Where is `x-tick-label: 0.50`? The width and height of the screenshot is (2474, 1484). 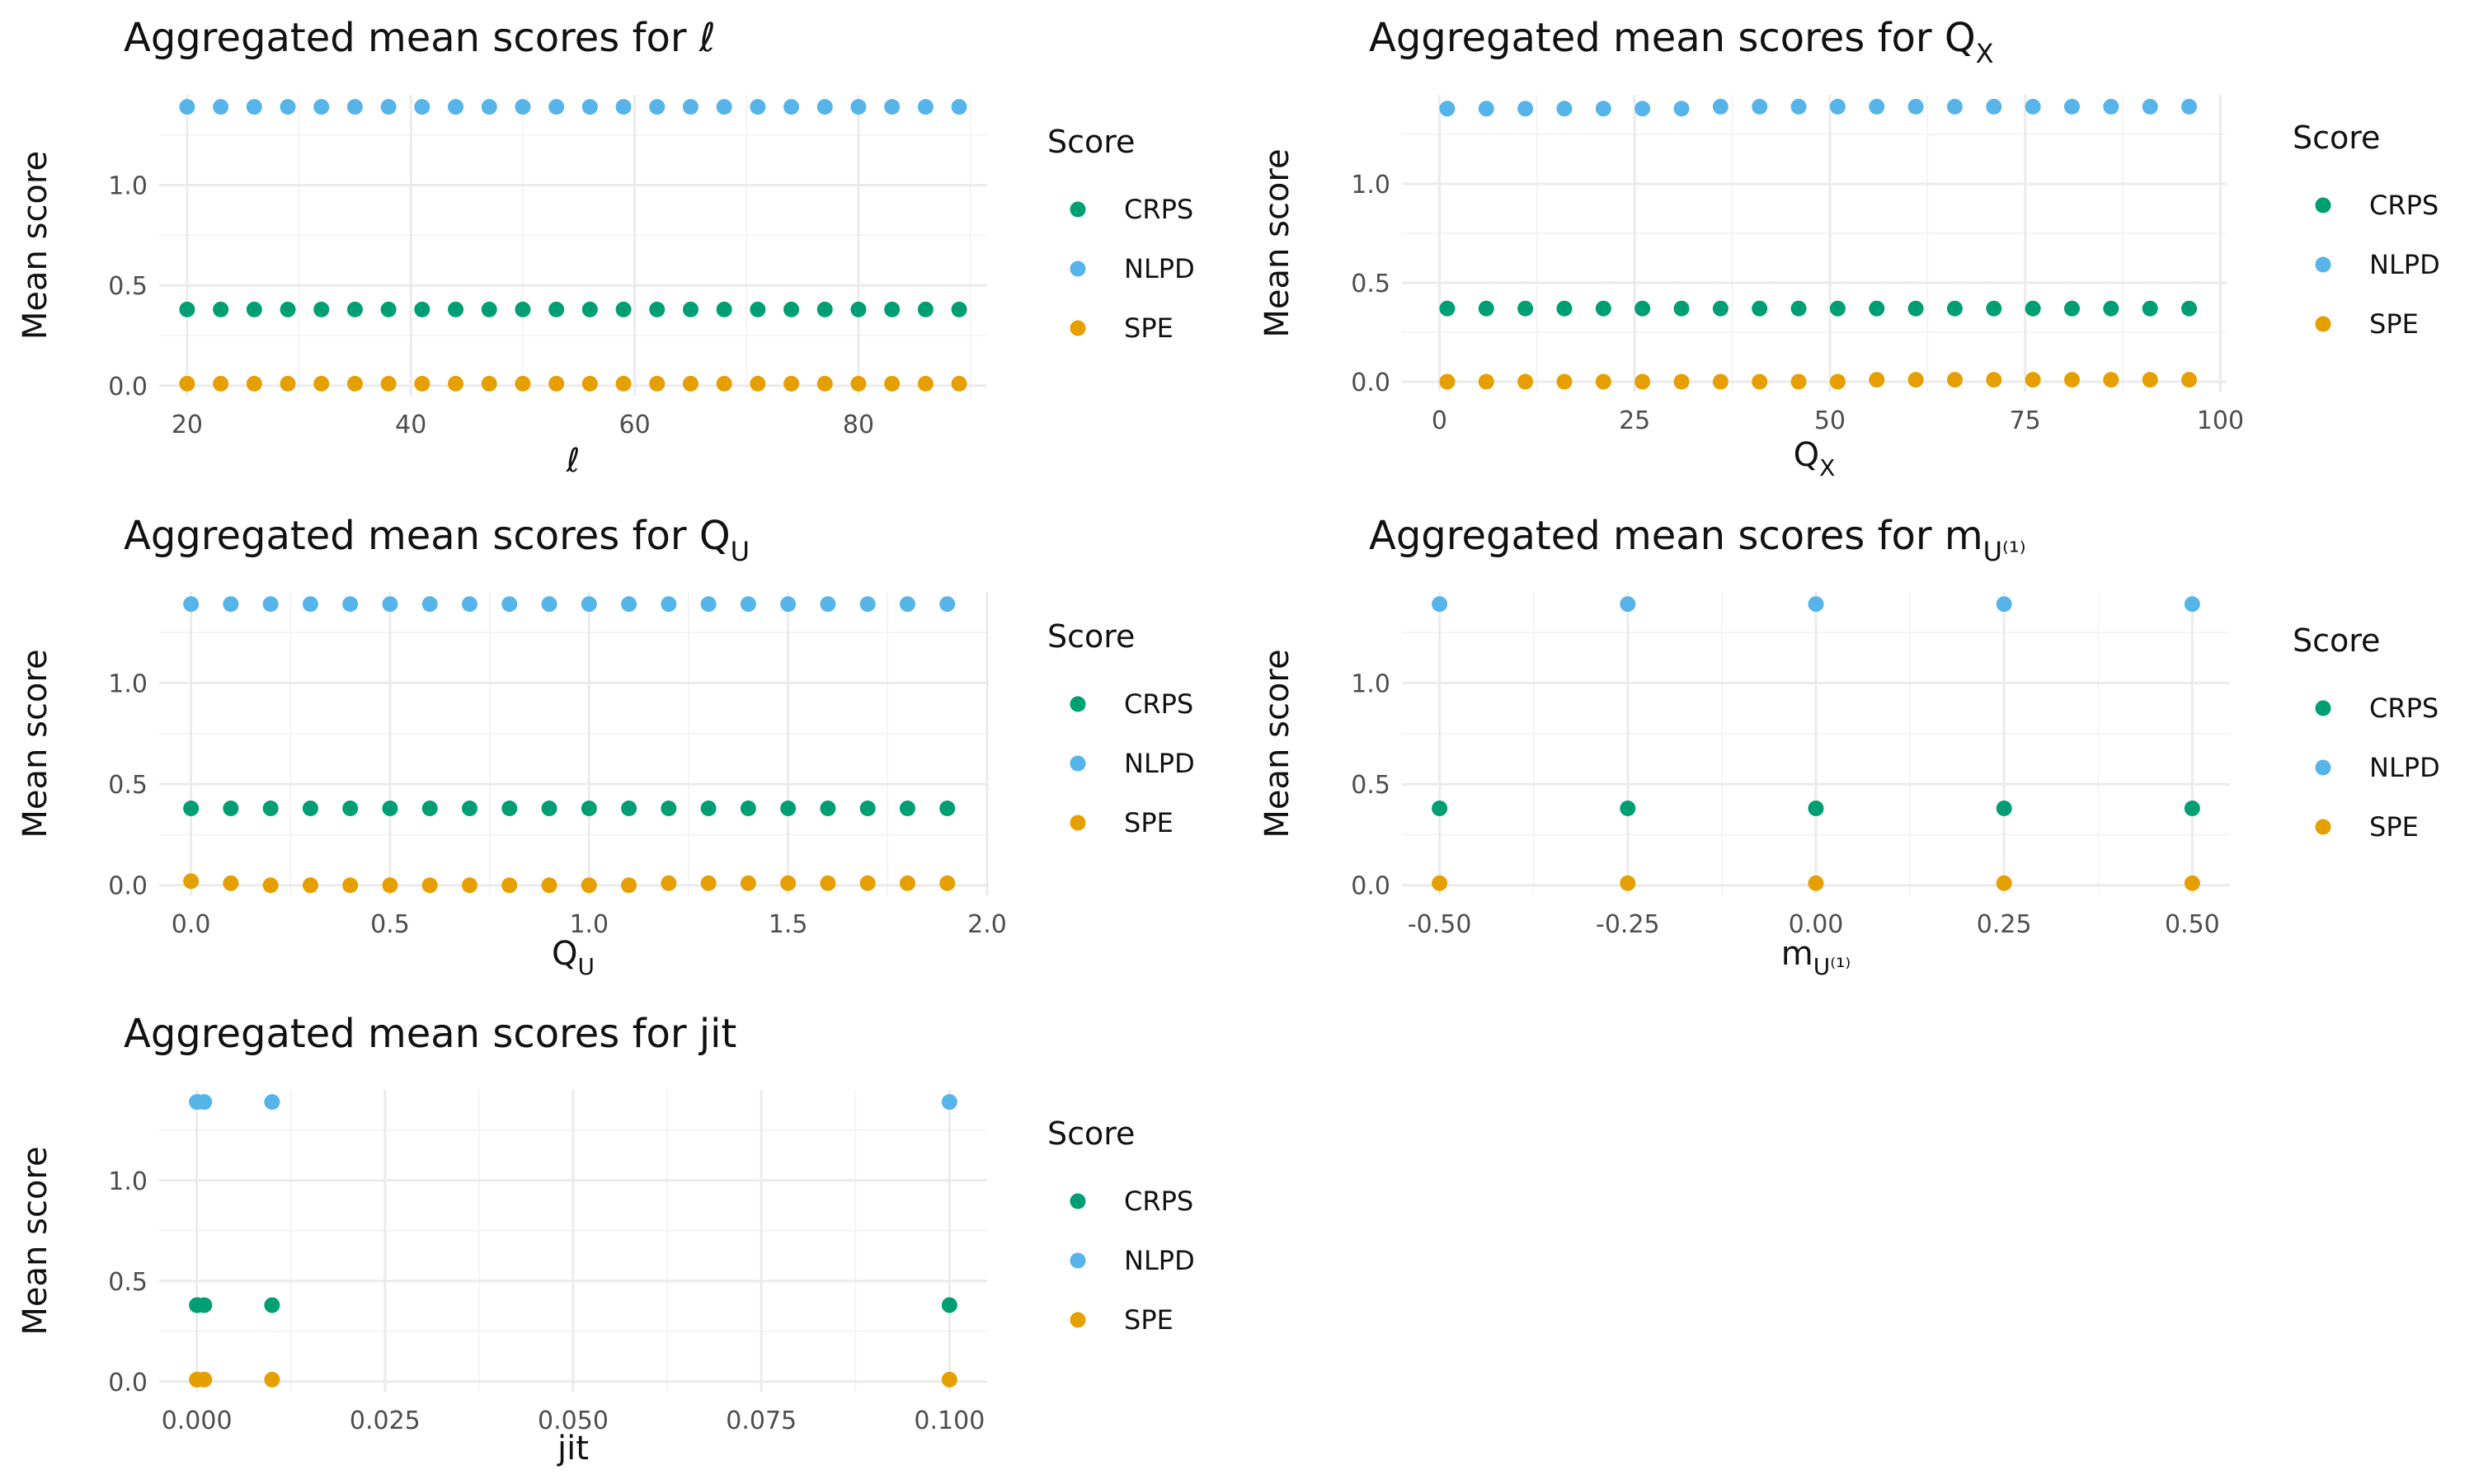 x-tick-label: 0.50 is located at coordinates (2192, 924).